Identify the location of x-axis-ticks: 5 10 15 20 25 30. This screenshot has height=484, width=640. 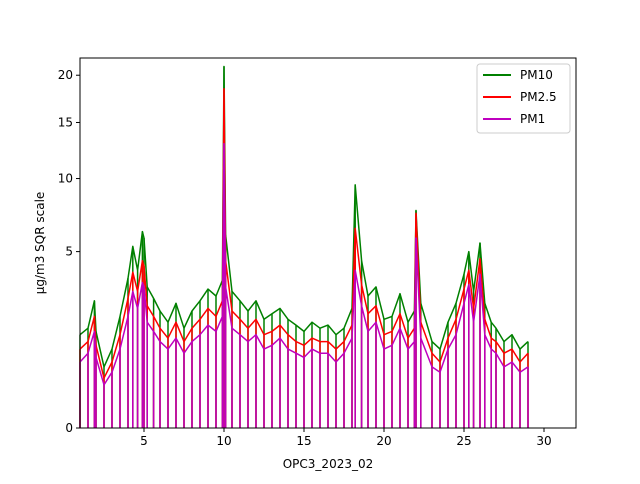
(346, 438).